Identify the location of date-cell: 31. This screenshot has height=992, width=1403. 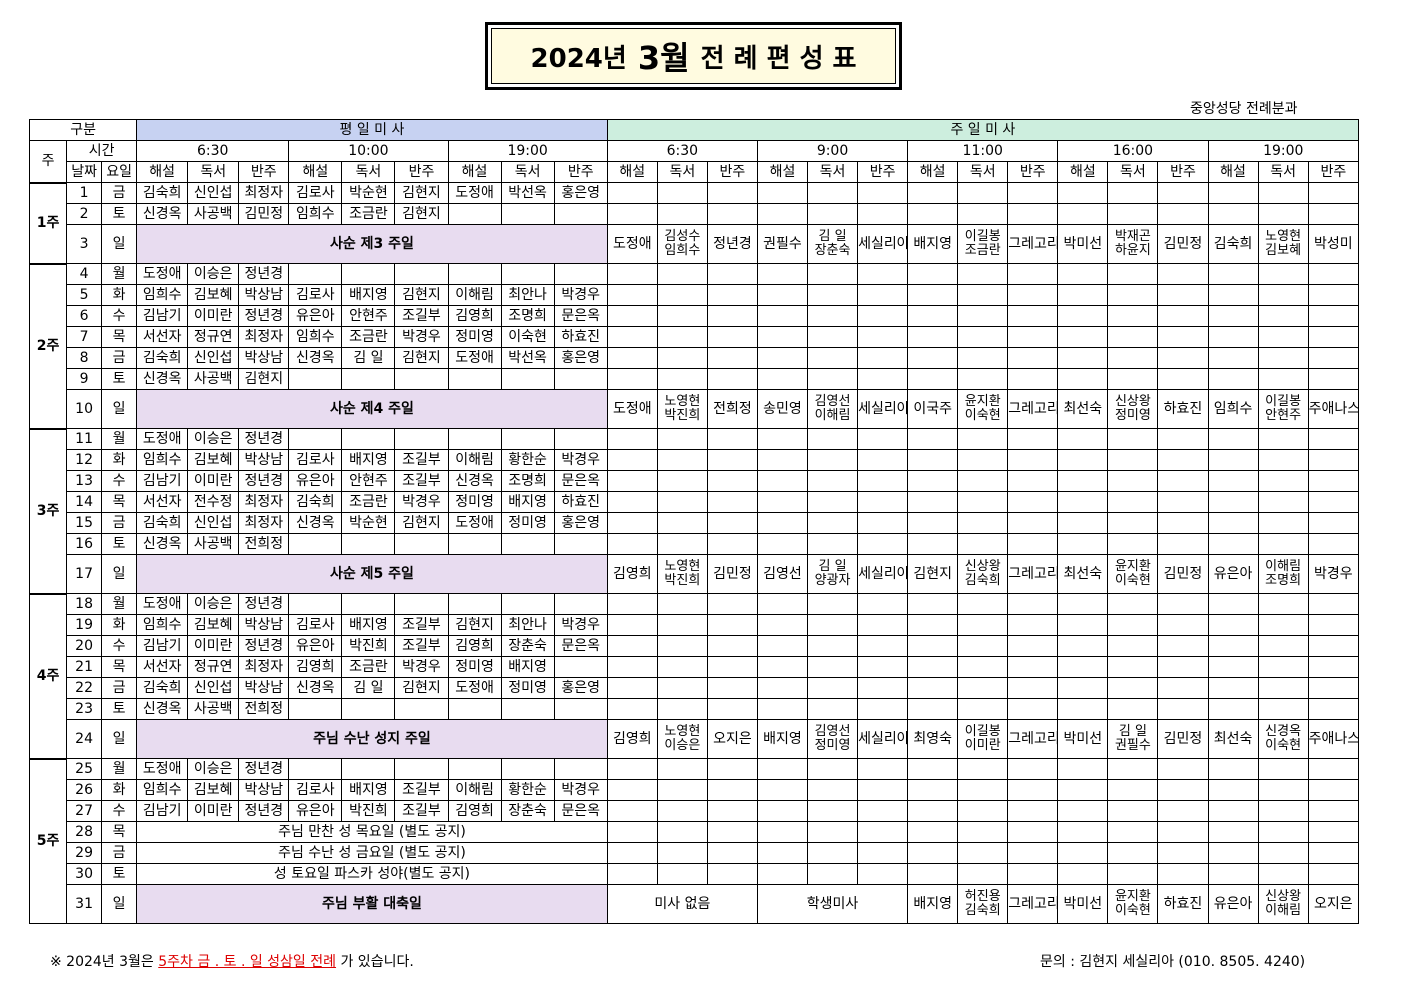
(84, 904).